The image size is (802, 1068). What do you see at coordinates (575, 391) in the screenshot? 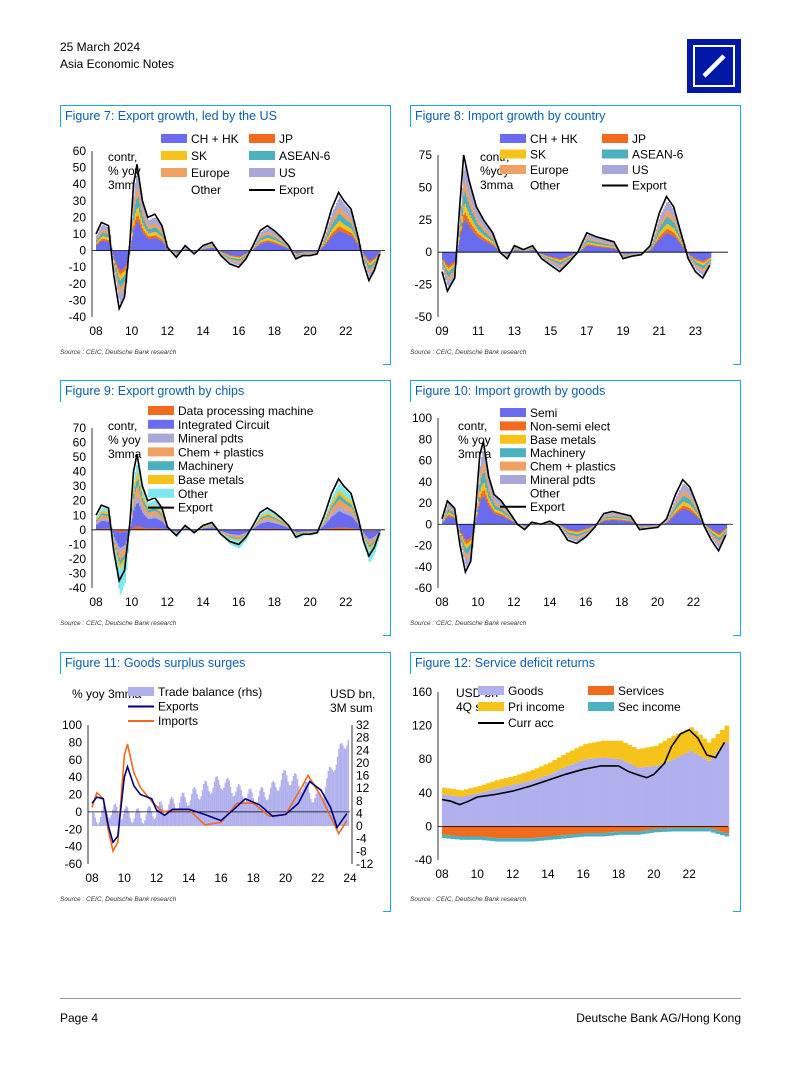
I see `chart-title-box: Figure 10: Import growth by goods` at bounding box center [575, 391].